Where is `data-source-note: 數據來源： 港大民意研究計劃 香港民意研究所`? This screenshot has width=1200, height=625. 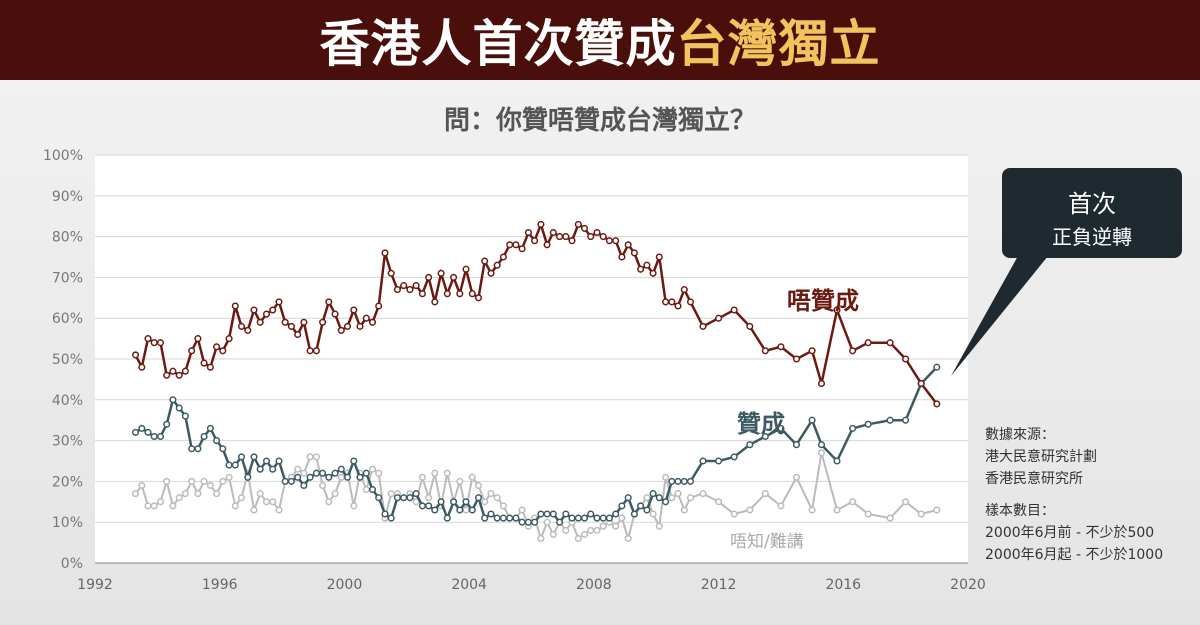
data-source-note: 數據來源： 港大民意研究計劃 香港民意研究所 is located at coordinates (1041, 457).